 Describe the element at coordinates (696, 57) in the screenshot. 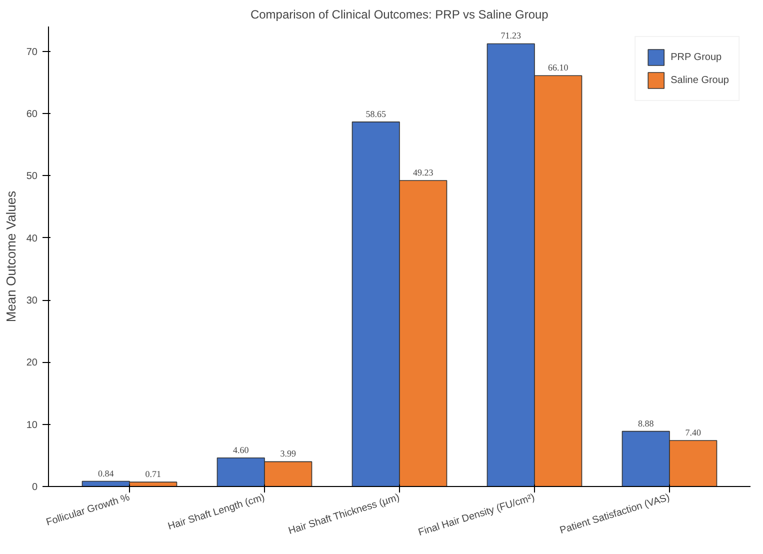

I see `legend-label: PRP Group` at that location.